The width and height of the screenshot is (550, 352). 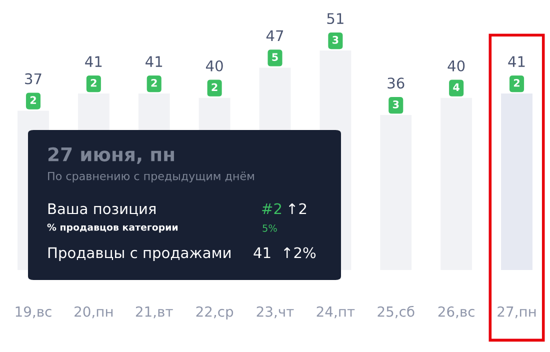 What do you see at coordinates (275, 57) in the screenshot?
I see `annotation: 5` at bounding box center [275, 57].